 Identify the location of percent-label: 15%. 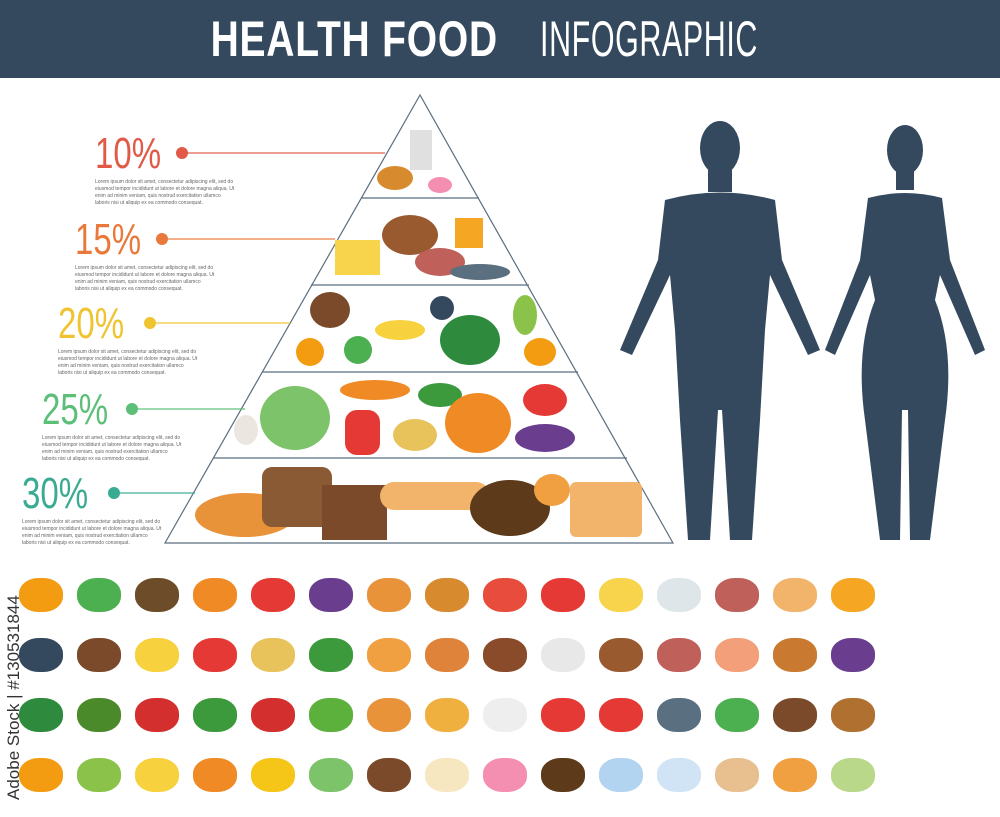
(108, 239).